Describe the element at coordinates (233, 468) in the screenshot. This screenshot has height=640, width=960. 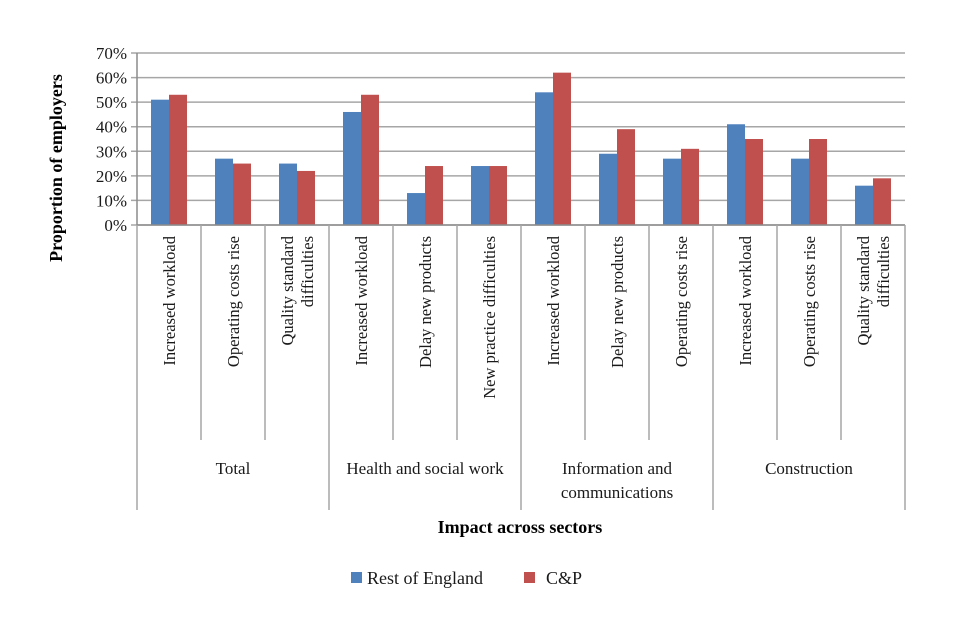
I see `group-label: Total` at that location.